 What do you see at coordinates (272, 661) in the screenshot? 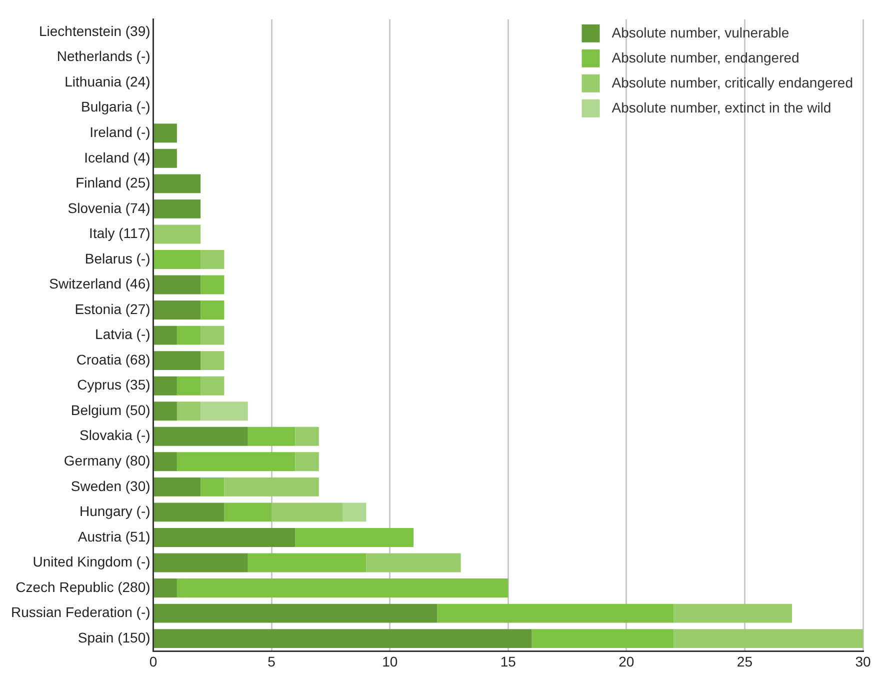
I see `x-tick-label: 5` at bounding box center [272, 661].